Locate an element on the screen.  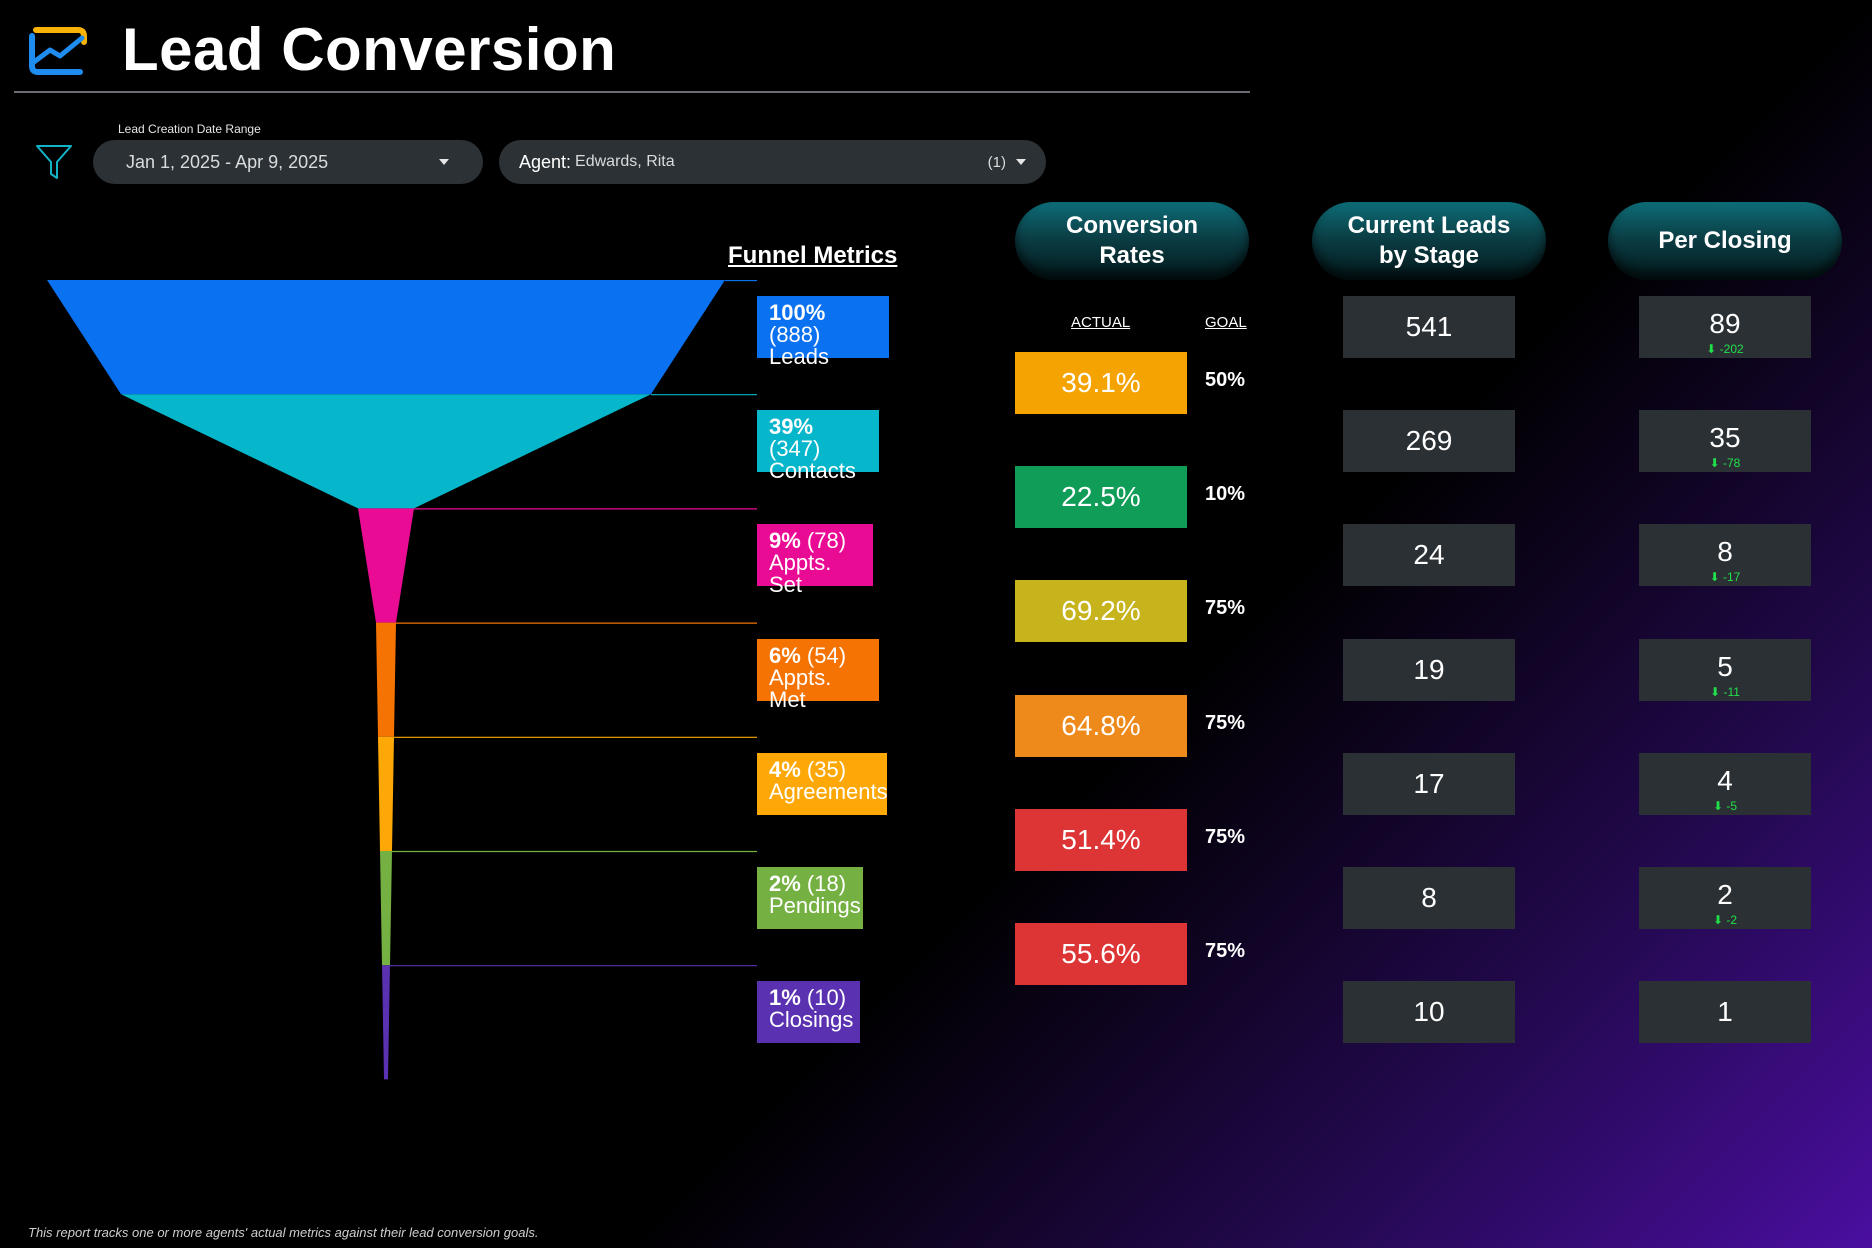
conversion-actual-value: 55.6% is located at coordinates (1101, 954).